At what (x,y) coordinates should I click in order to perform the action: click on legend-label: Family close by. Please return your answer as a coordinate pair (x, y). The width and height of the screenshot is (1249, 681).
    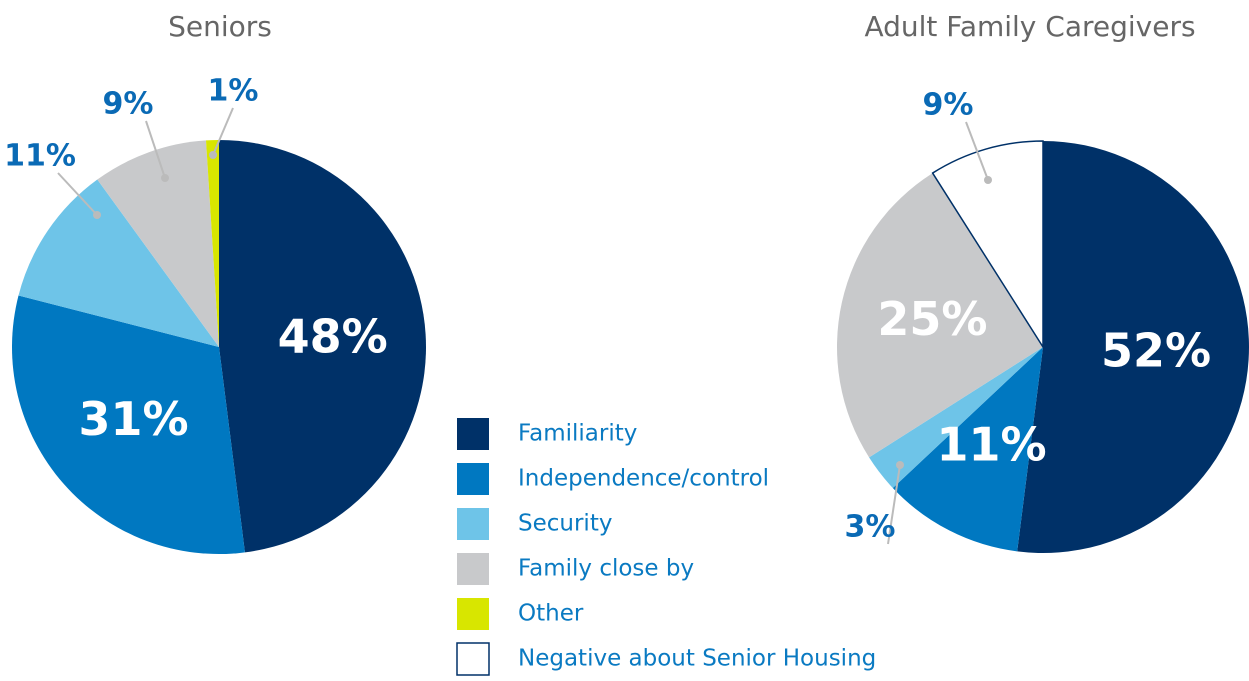
    Looking at the image, I should click on (606, 569).